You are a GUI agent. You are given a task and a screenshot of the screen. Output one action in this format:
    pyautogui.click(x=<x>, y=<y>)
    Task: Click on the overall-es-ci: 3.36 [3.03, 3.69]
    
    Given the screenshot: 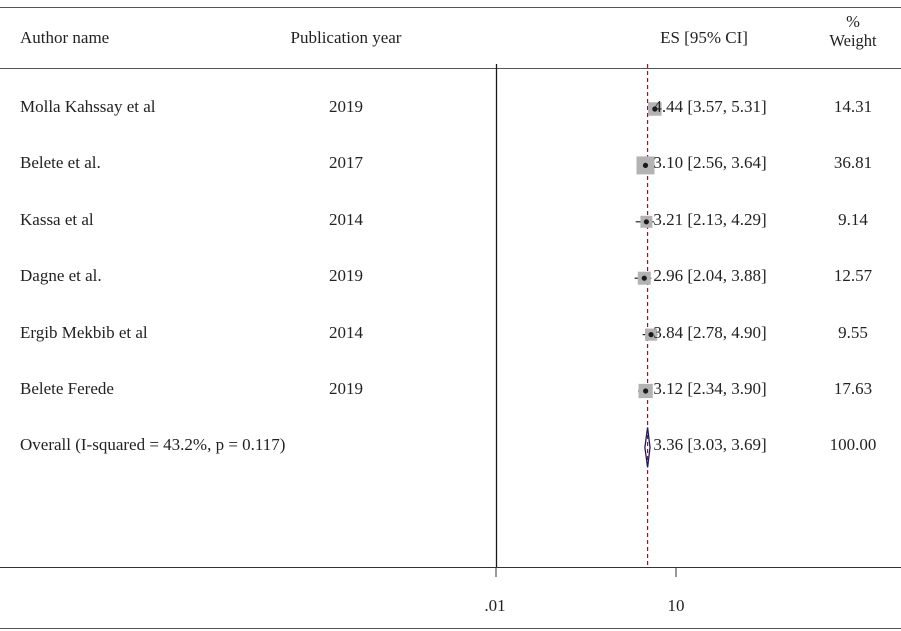 What is the action you would take?
    pyautogui.click(x=710, y=445)
    